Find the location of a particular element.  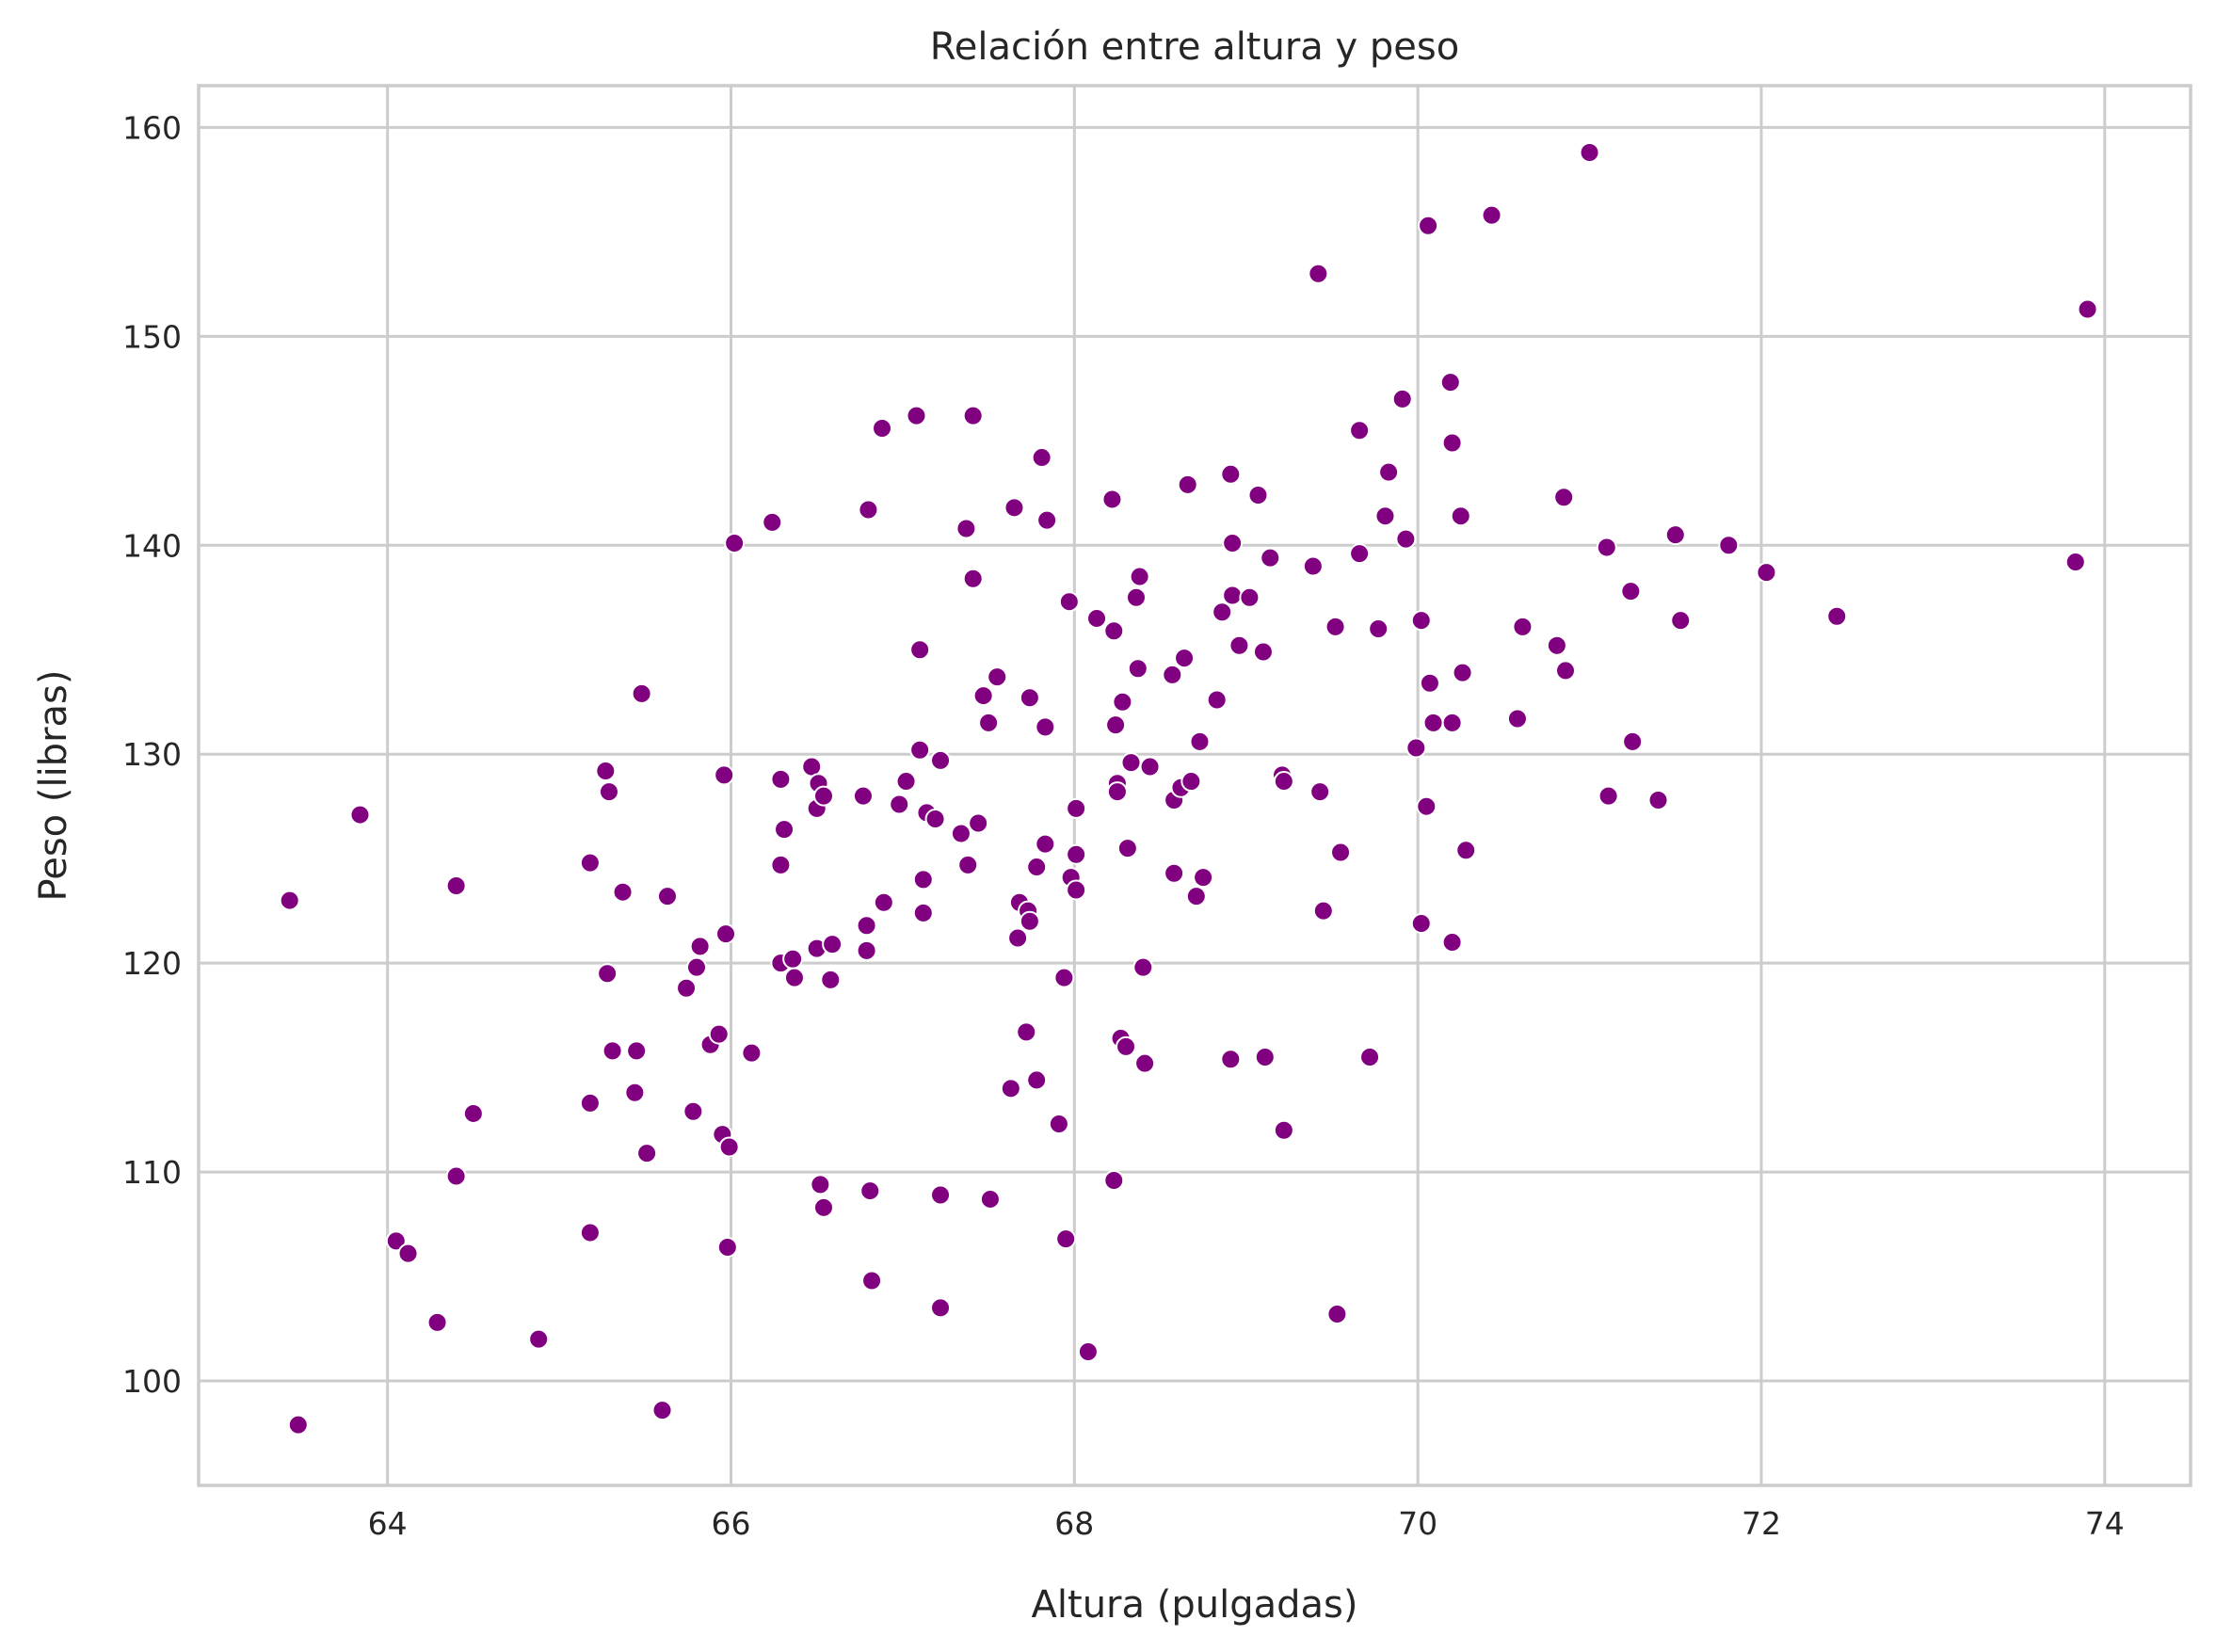

y-axis-label: Peso (libras) is located at coordinates (53, 786).